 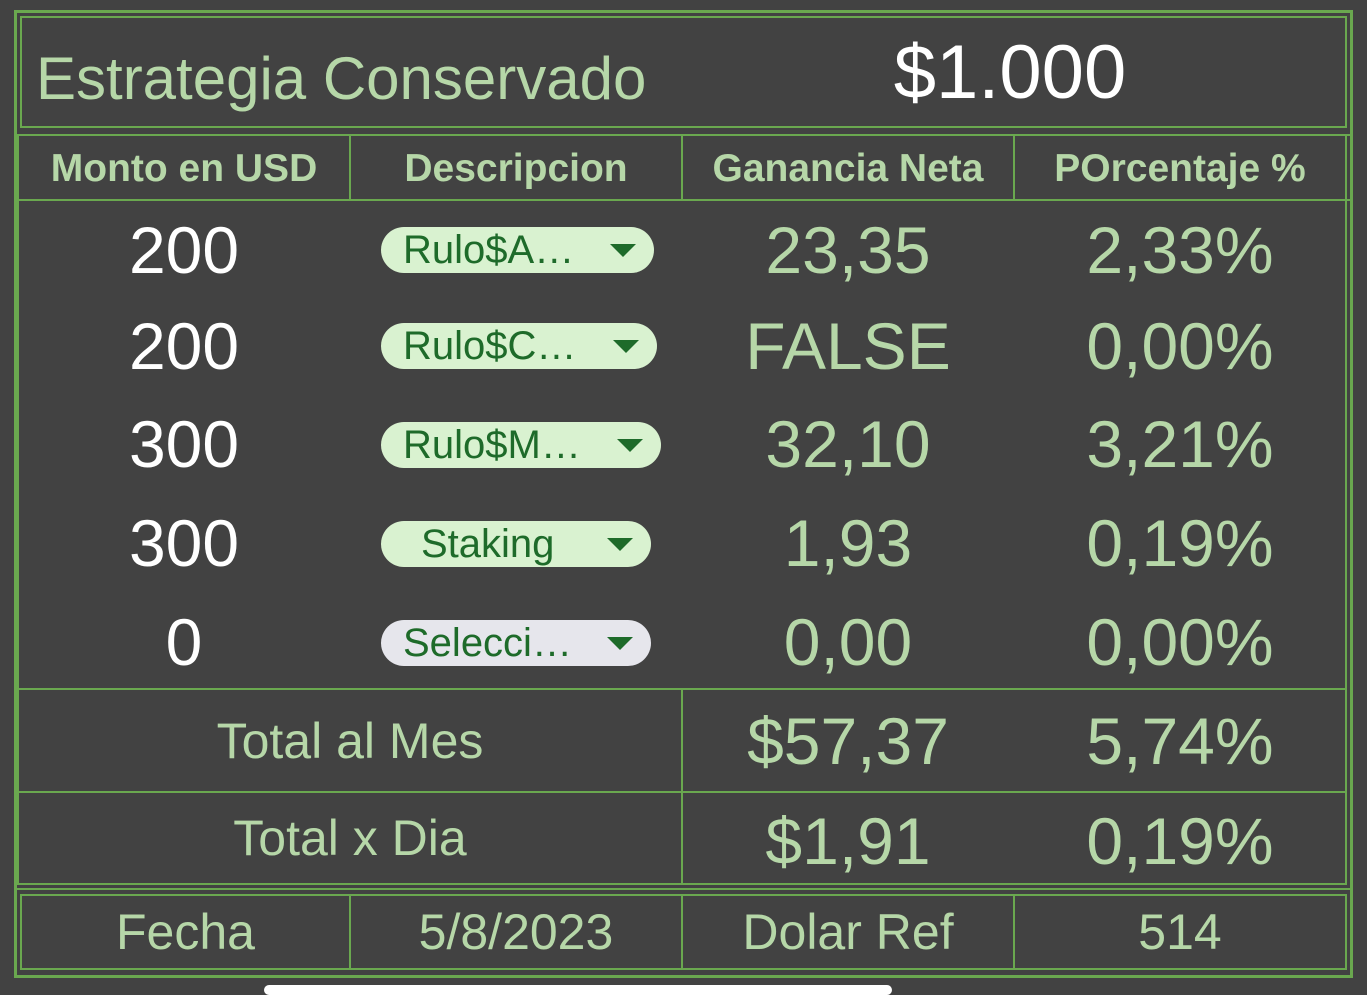 I want to click on fecha-value: 5/8/2023, so click(x=516, y=932).